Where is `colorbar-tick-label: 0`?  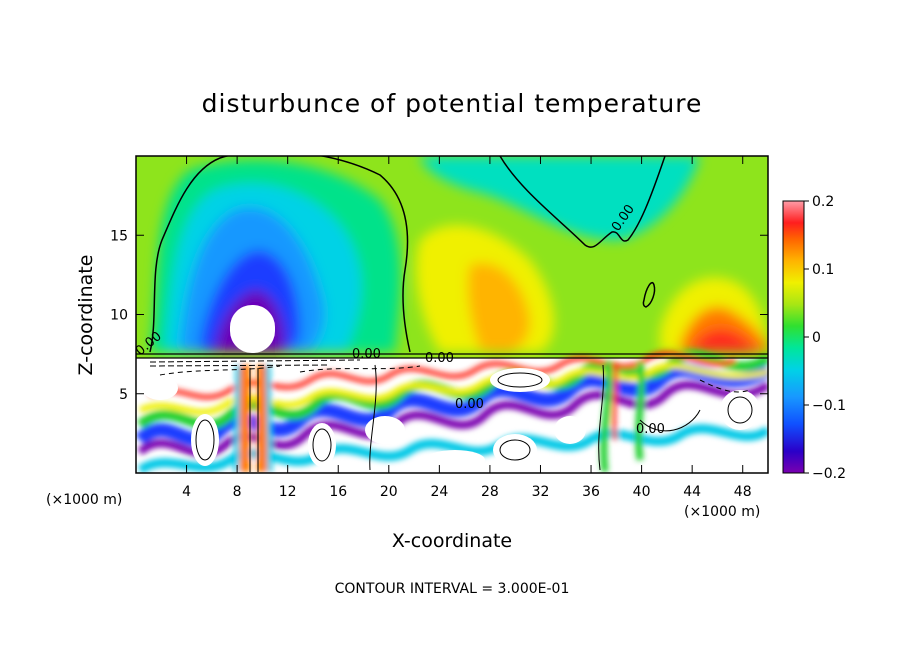 colorbar-tick-label: 0 is located at coordinates (816, 338).